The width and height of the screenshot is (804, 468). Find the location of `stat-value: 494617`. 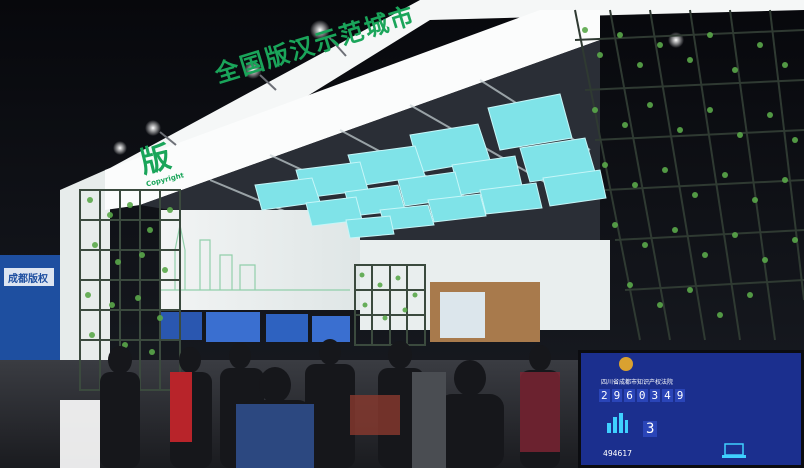

stat-value: 494617 is located at coordinates (617, 453).